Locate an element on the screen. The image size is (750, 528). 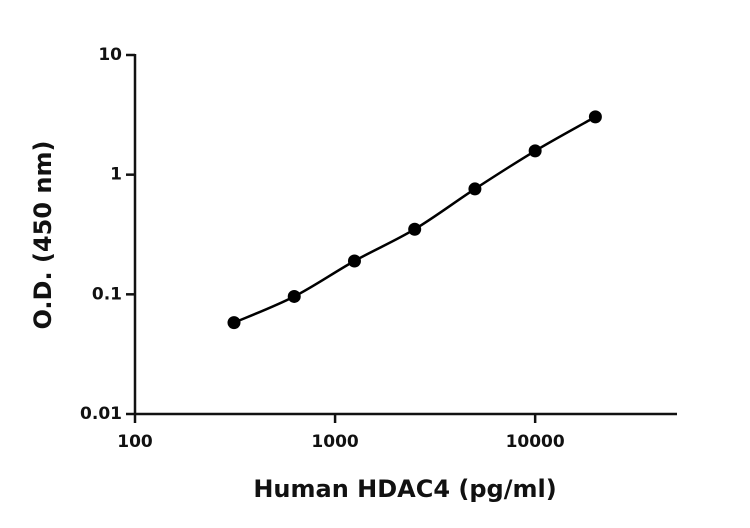
x-tick-label: 10000 is located at coordinates (535, 442).